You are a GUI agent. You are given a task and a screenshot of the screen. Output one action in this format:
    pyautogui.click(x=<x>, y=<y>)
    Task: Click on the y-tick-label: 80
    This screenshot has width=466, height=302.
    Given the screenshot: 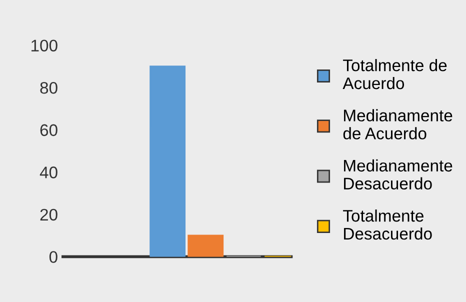 What is the action you would take?
    pyautogui.click(x=49, y=88)
    